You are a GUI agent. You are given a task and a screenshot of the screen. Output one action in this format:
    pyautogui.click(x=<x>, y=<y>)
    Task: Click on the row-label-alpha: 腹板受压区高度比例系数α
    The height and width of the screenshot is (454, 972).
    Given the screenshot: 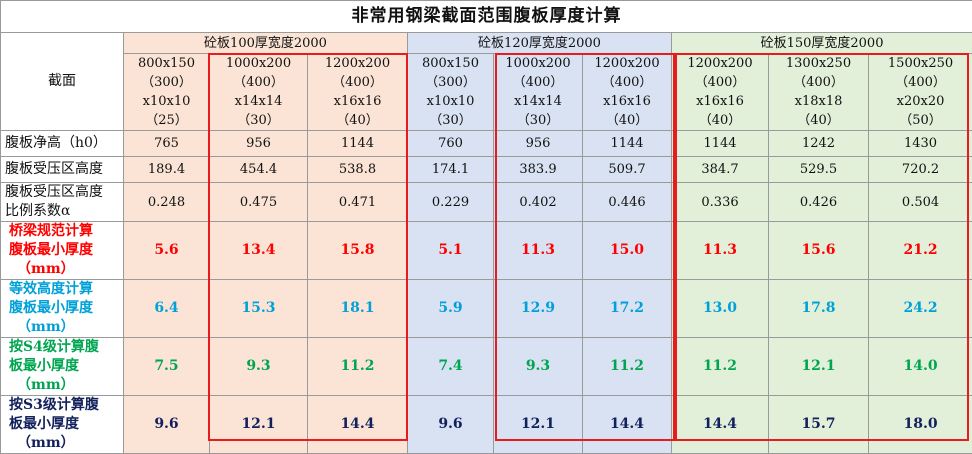 What is the action you would take?
    pyautogui.click(x=62, y=202)
    